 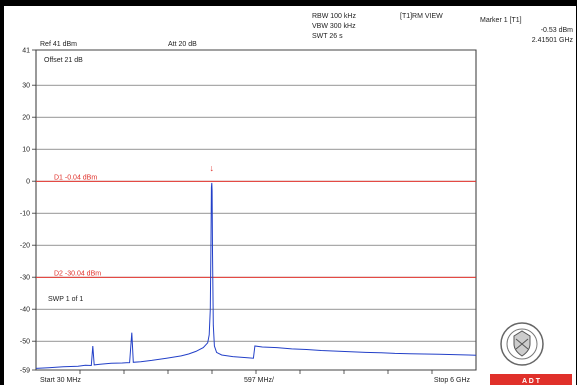 I want to click on marker-arrow-icon: ↓, so click(x=212, y=168).